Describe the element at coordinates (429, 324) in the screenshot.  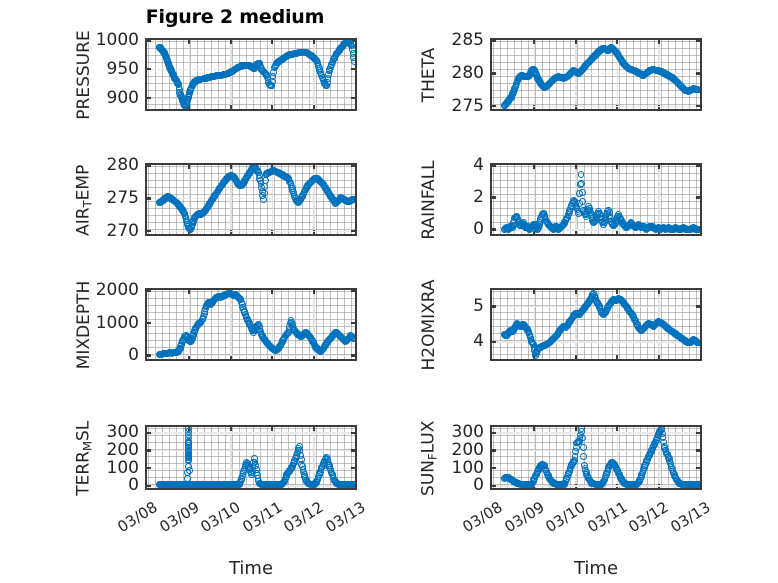
I see `y-axis-label-h2omixra: H2OMIXRA` at that location.